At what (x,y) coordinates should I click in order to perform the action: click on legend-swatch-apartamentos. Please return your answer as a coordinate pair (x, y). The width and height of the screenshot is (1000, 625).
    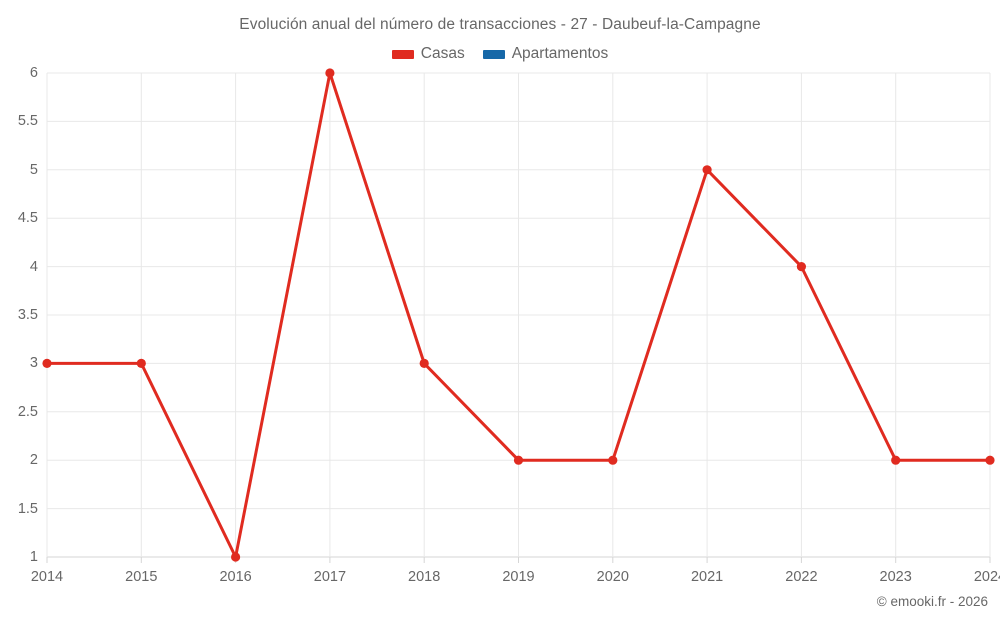
    Looking at the image, I should click on (493, 54).